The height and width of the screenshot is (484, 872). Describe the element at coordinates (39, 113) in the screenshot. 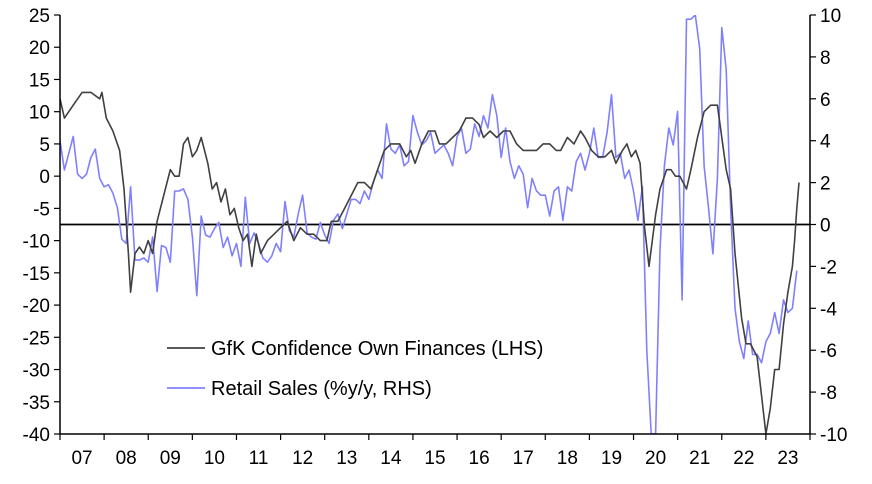

I see `left-tick-label: 10` at that location.